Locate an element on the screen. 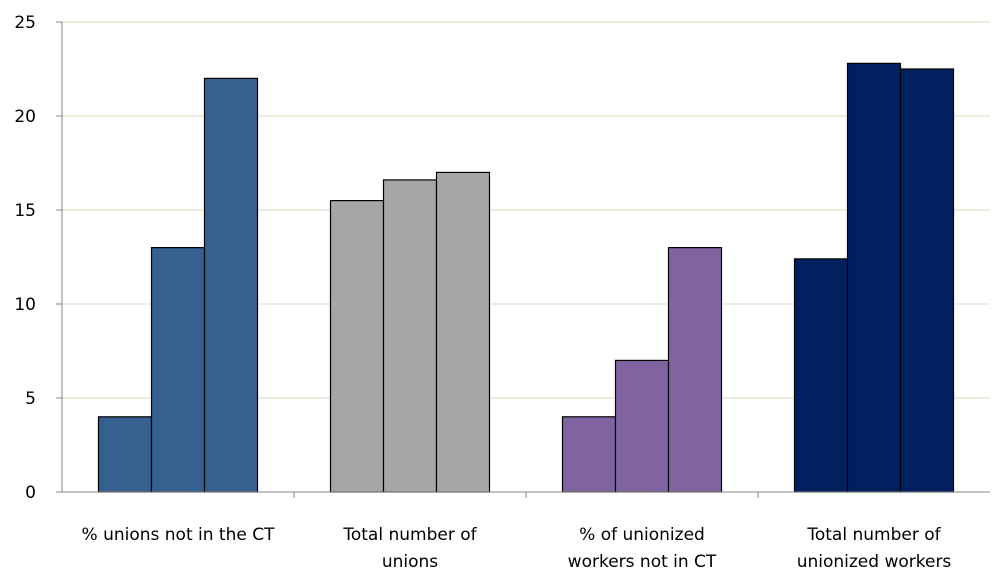 This screenshot has width=992, height=574. category-label: unions is located at coordinates (410, 562).